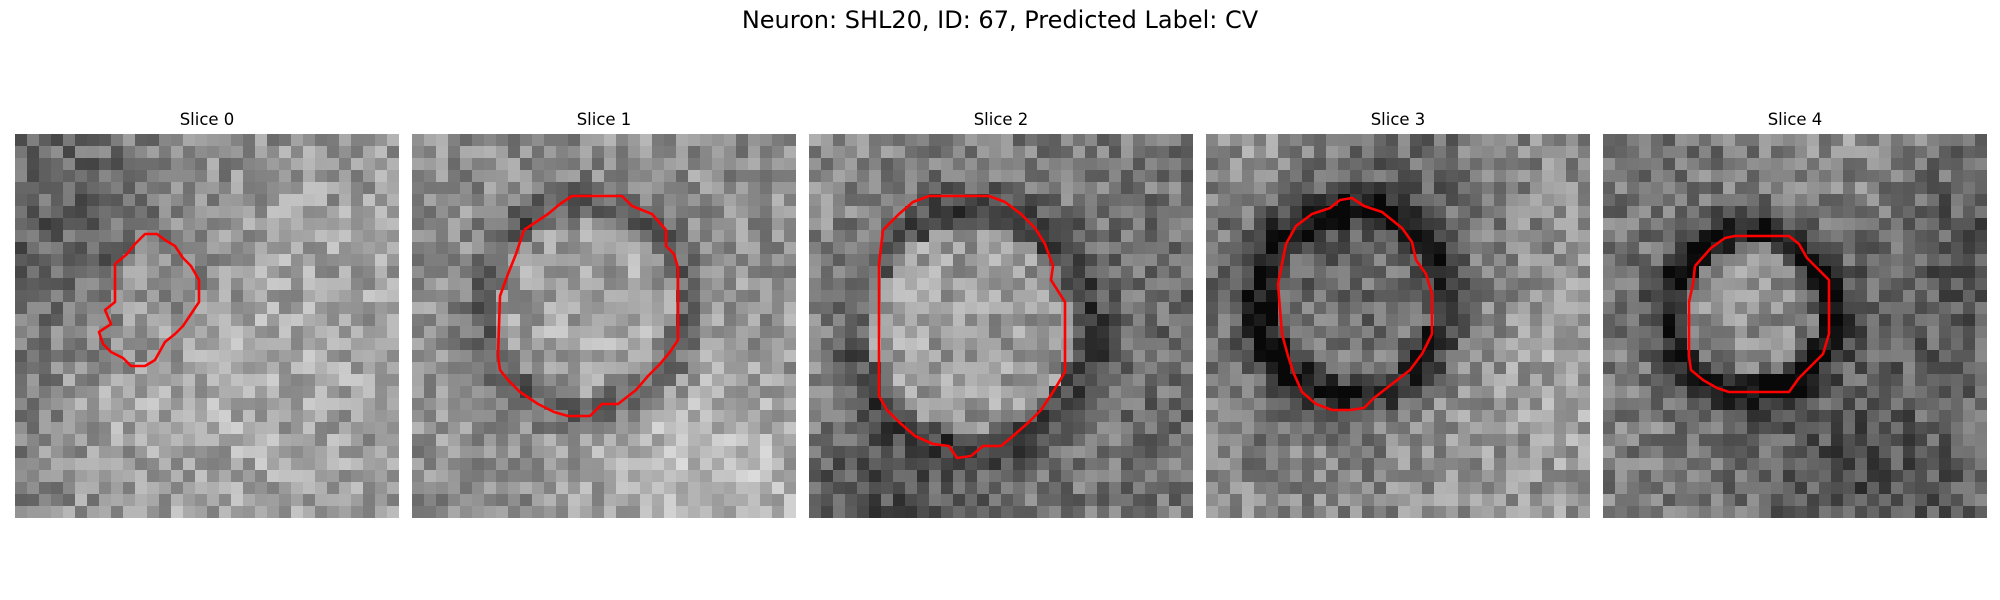  I want to click on slice-title: Slice 1, so click(604, 119).